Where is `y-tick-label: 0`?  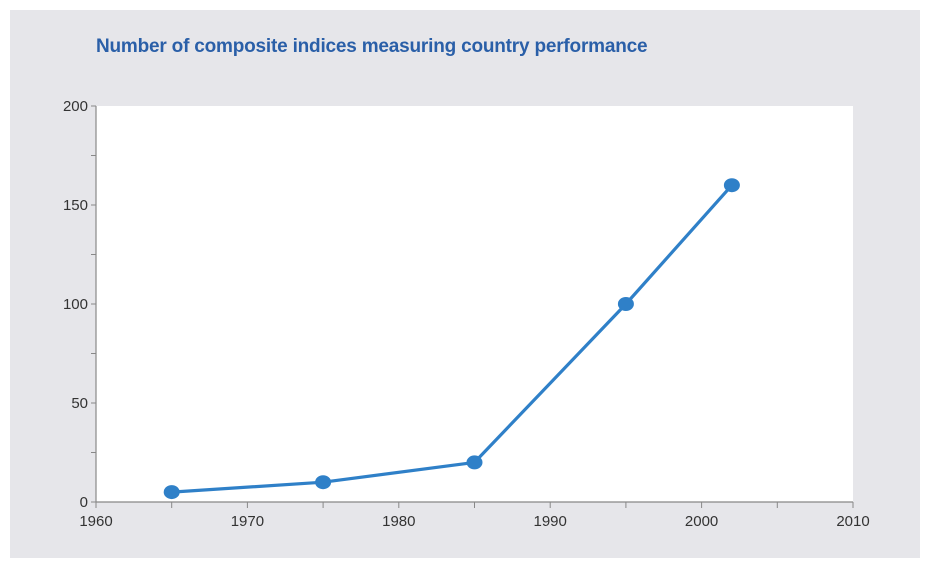 y-tick-label: 0 is located at coordinates (84, 502).